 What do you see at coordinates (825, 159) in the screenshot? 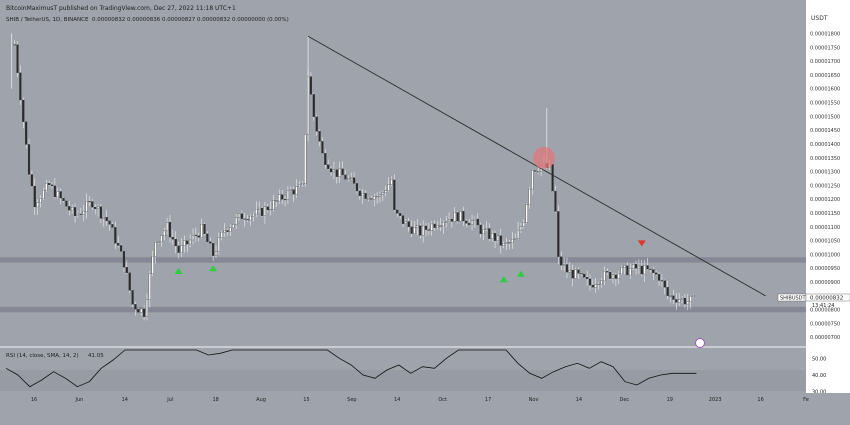
I see `price-tick-label: 0.00001350` at bounding box center [825, 159].